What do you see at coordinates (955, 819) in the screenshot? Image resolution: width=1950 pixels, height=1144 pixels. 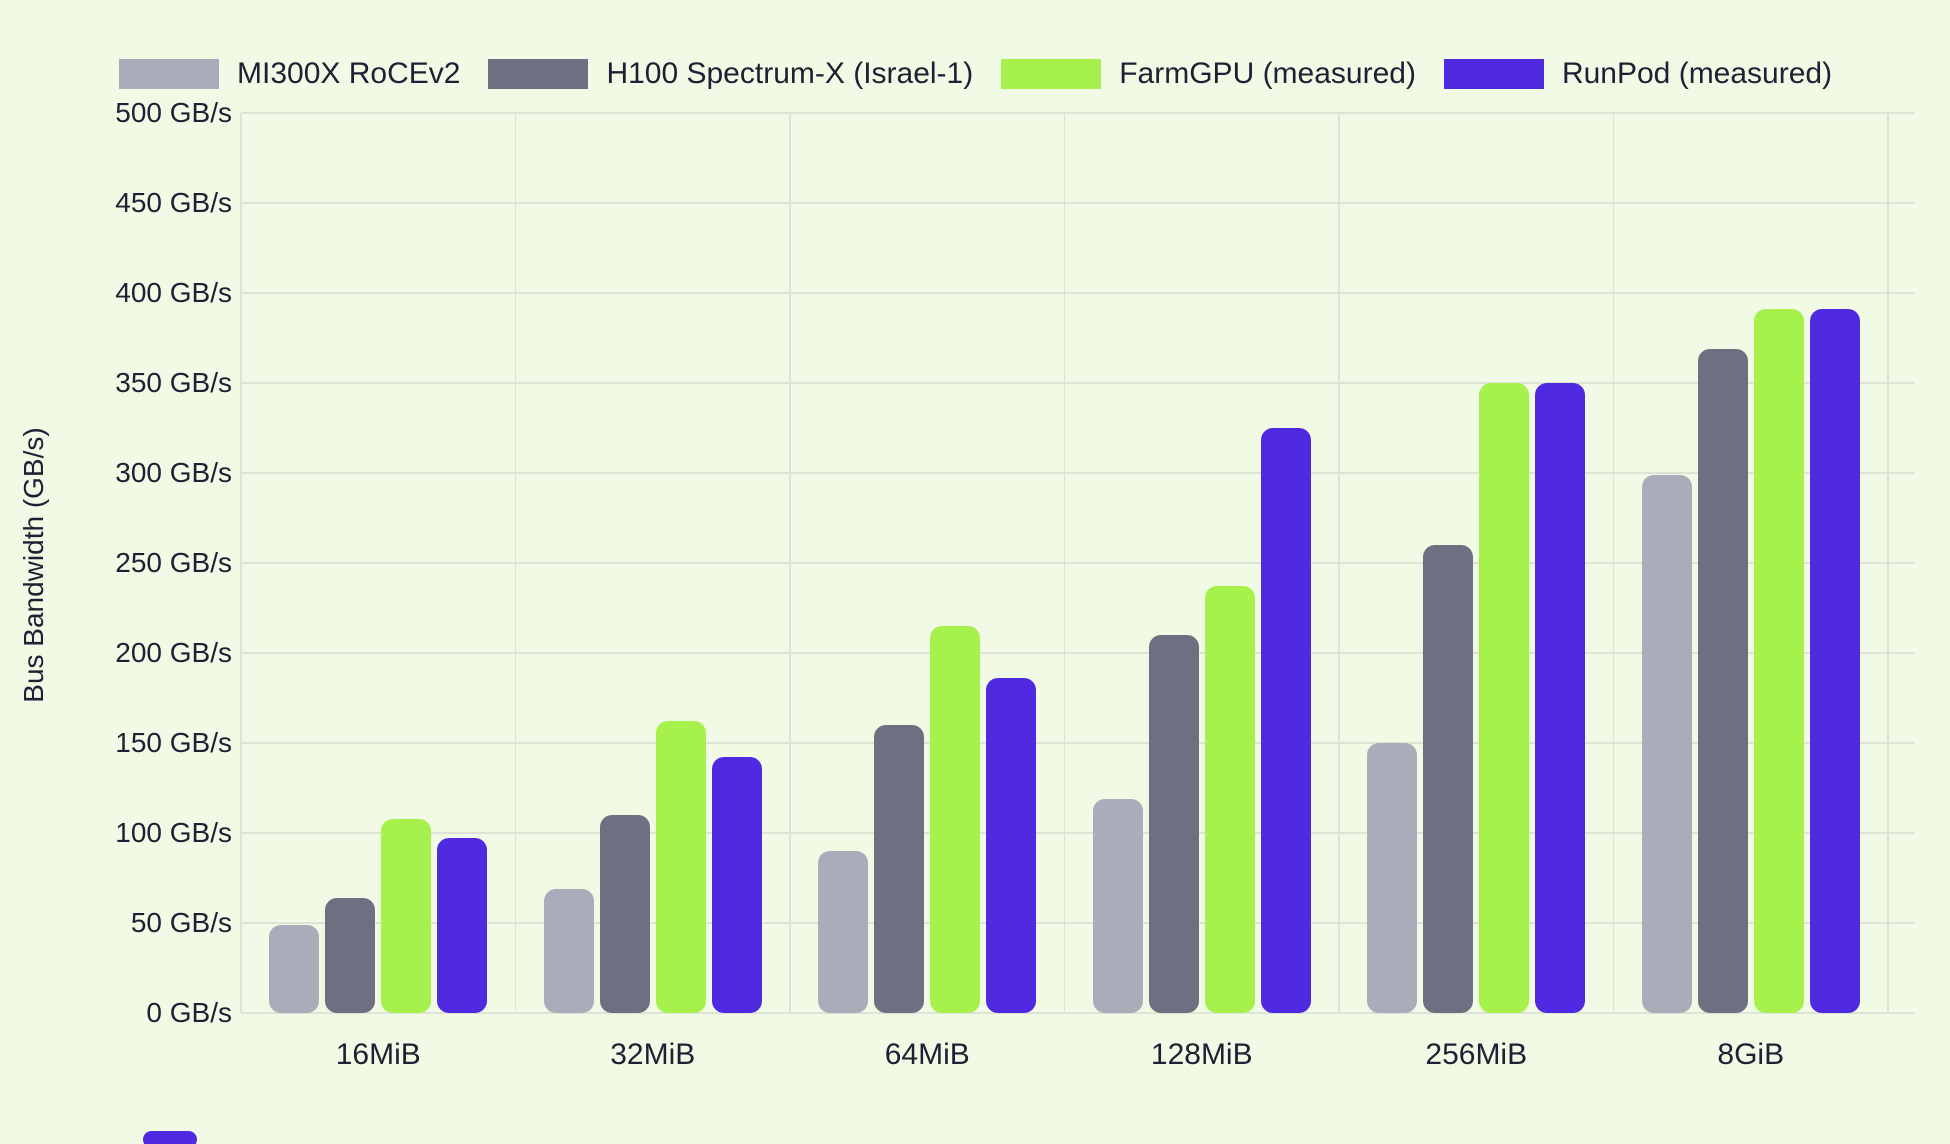 I see `bar-farmgpu-measured-64mib` at bounding box center [955, 819].